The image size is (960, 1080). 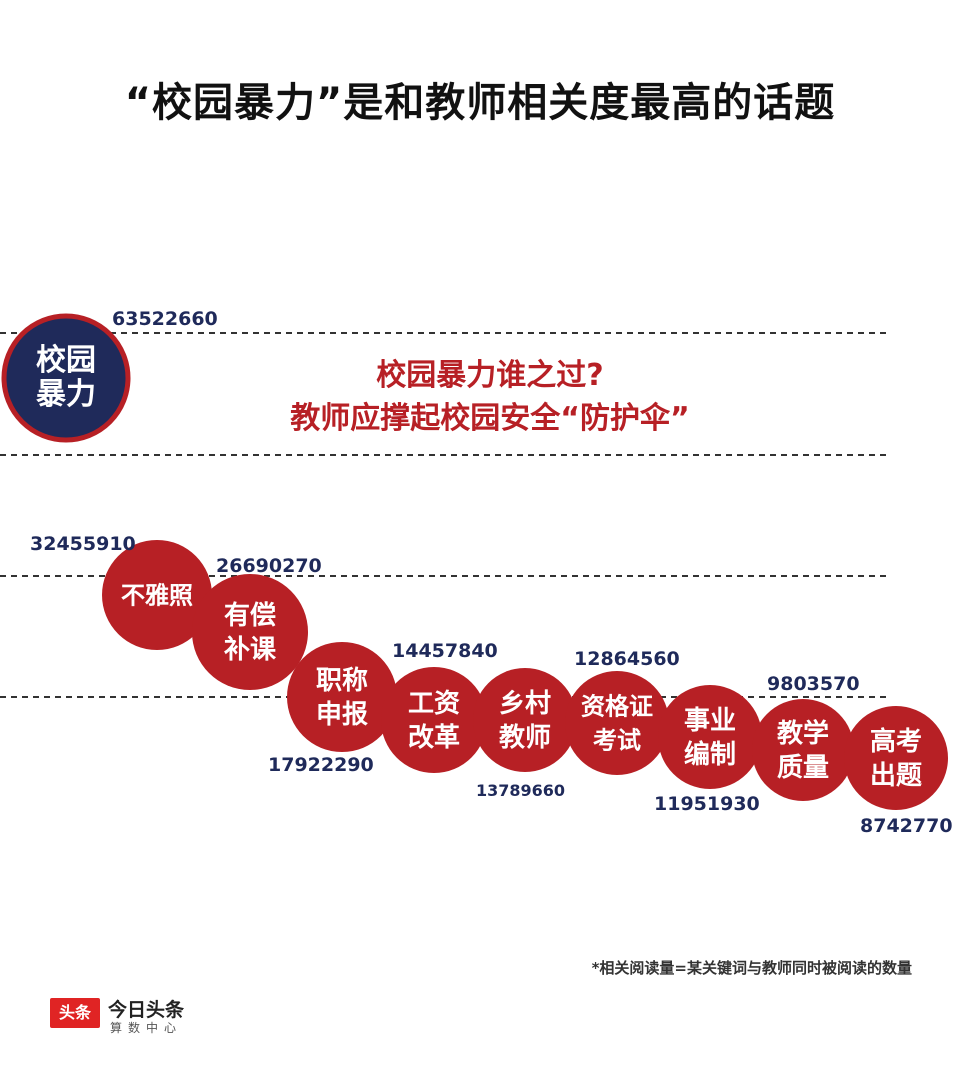 I want to click on bubble-label-1-2: 暴力, so click(x=66, y=394).